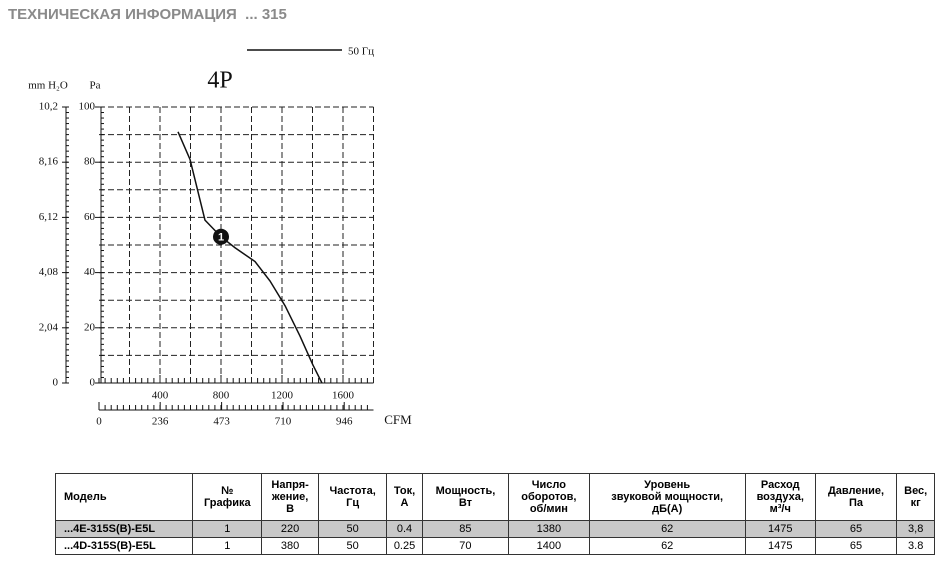 The height and width of the screenshot is (575, 950). I want to click on header-cell: Модель, so click(124, 497).